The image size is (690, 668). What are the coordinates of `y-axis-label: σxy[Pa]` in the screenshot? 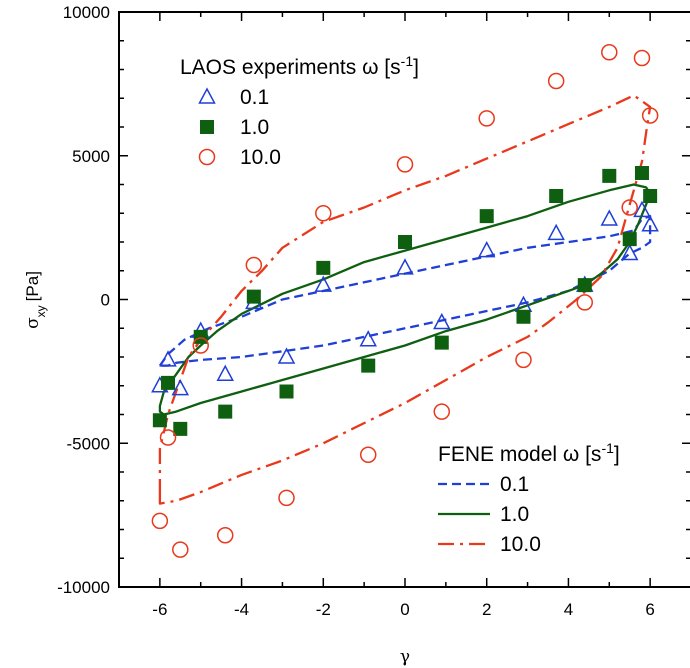 It's located at (35, 300).